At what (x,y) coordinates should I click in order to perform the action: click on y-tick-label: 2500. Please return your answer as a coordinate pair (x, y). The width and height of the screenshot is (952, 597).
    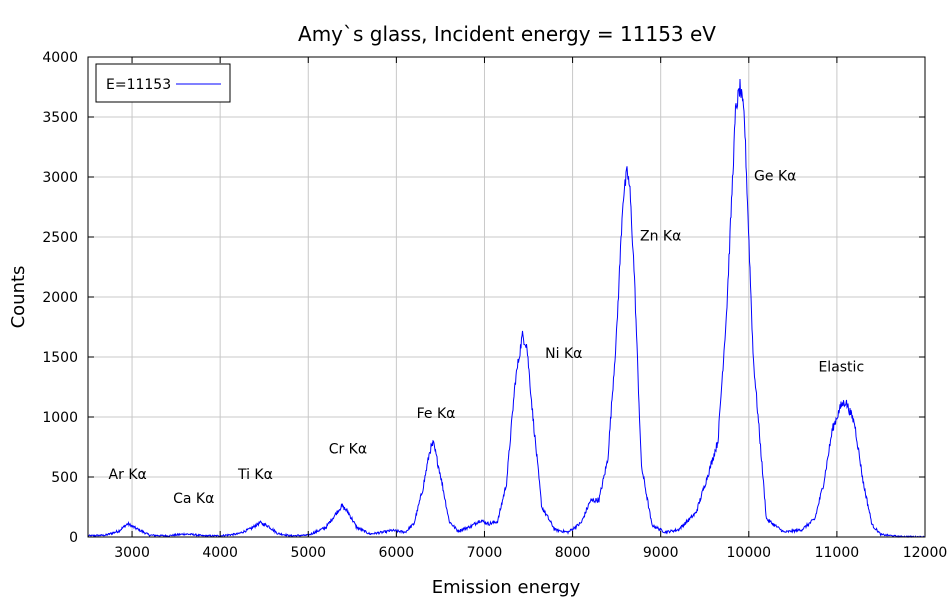
    Looking at the image, I should click on (60, 238).